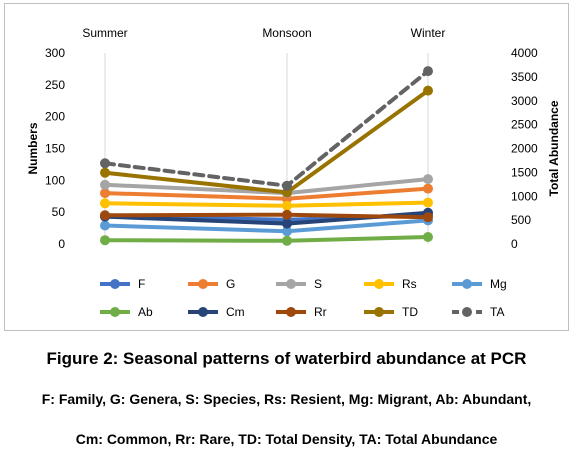 Image resolution: width=573 pixels, height=468 pixels. Describe the element at coordinates (291, 312) in the screenshot. I see `legend-marker-rr` at that location.